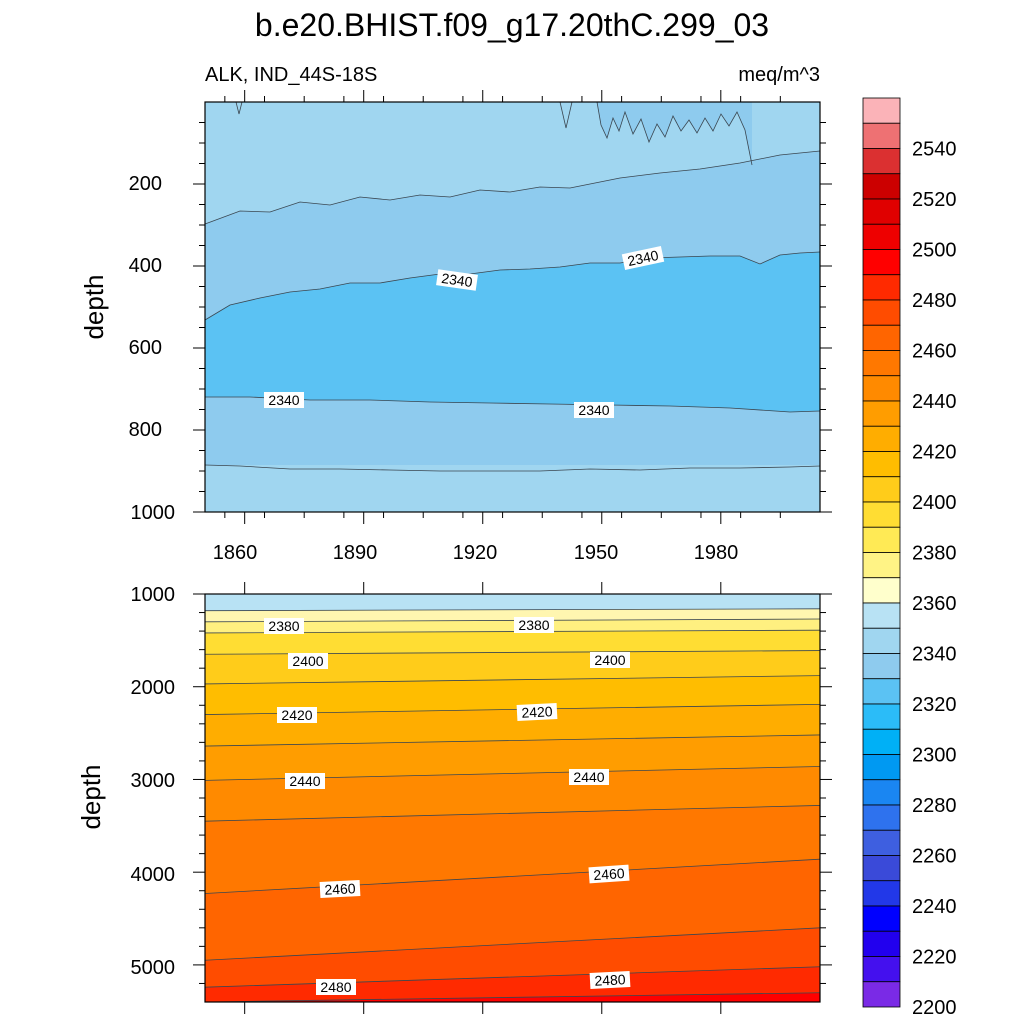  Describe the element at coordinates (934, 655) in the screenshot. I see `colorbar-tick-label: 2340` at that location.